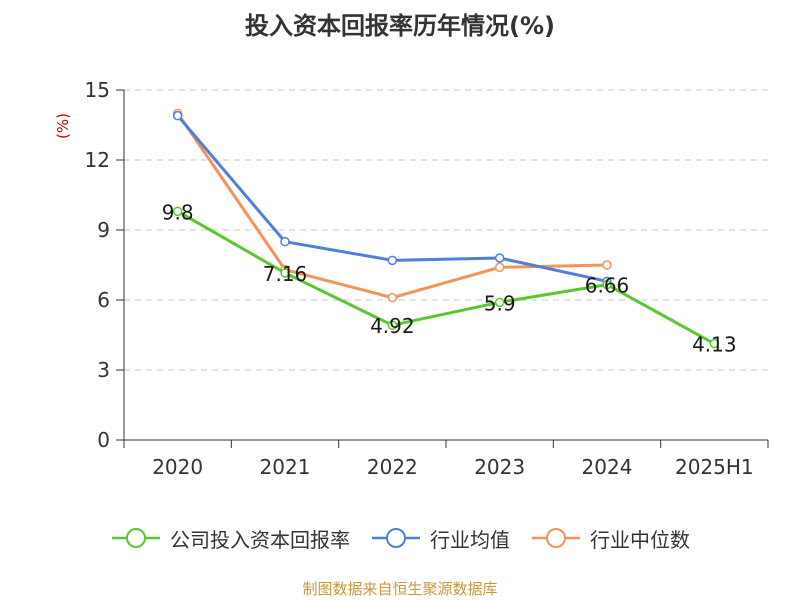 This screenshot has height=600, width=800. I want to click on legend-label: 行业中位数, so click(640, 539).